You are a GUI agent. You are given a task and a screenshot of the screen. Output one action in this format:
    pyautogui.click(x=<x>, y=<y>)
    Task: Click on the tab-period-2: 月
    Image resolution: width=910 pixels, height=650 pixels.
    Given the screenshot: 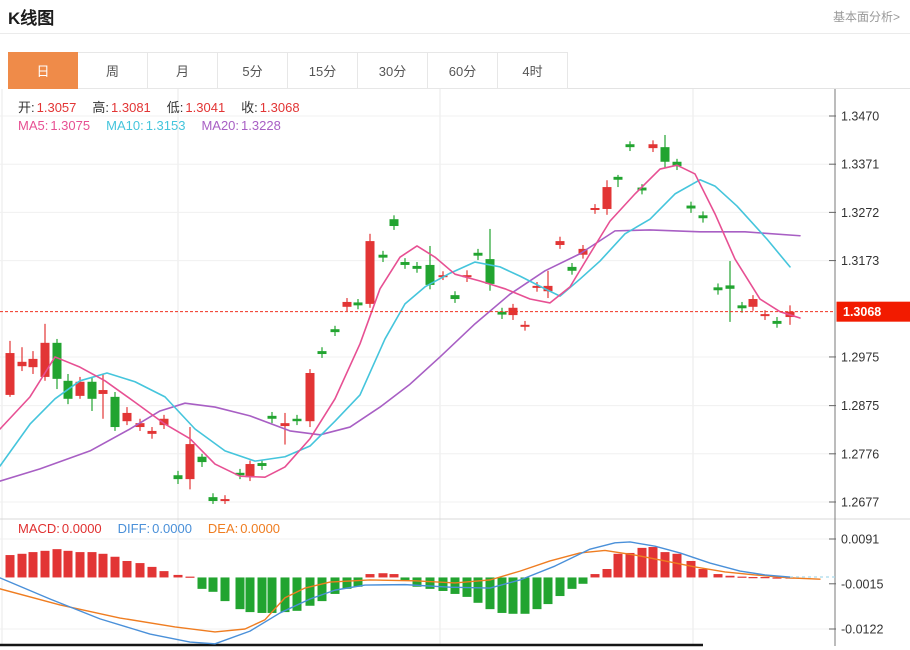 What is the action you would take?
    pyautogui.click(x=183, y=70)
    